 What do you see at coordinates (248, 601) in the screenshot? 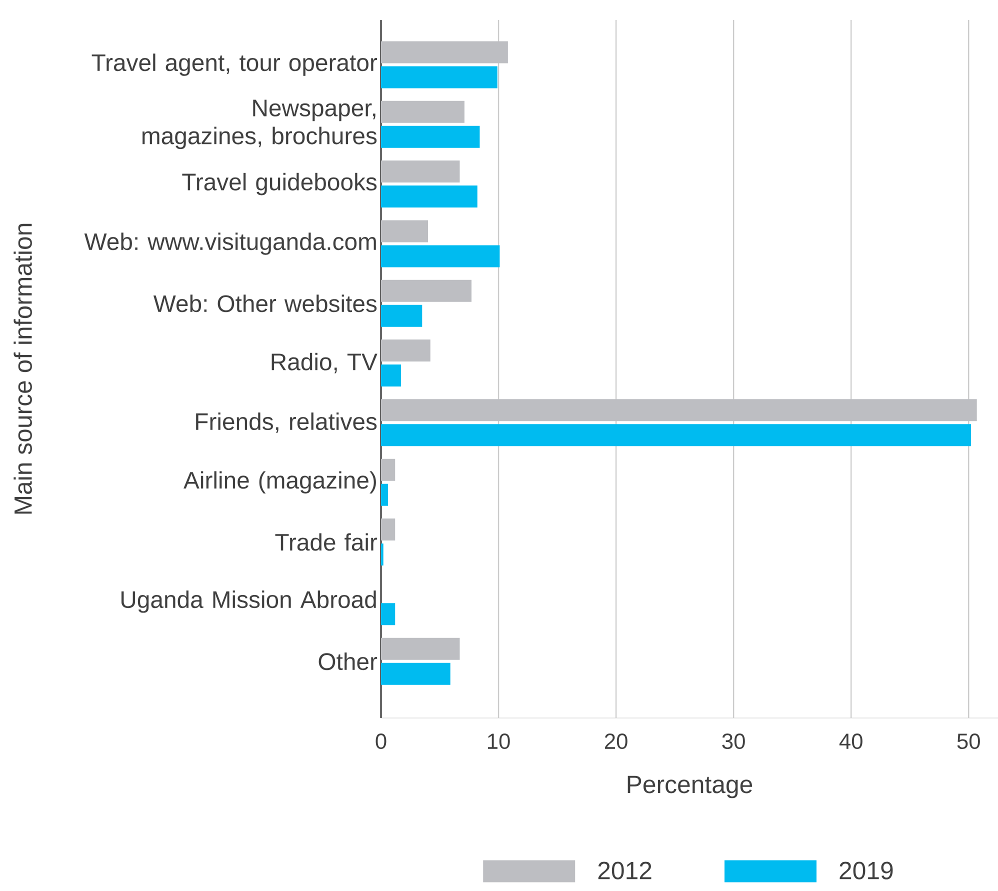
I see `y-tick-label: Uganda Mission Abroad` at bounding box center [248, 601].